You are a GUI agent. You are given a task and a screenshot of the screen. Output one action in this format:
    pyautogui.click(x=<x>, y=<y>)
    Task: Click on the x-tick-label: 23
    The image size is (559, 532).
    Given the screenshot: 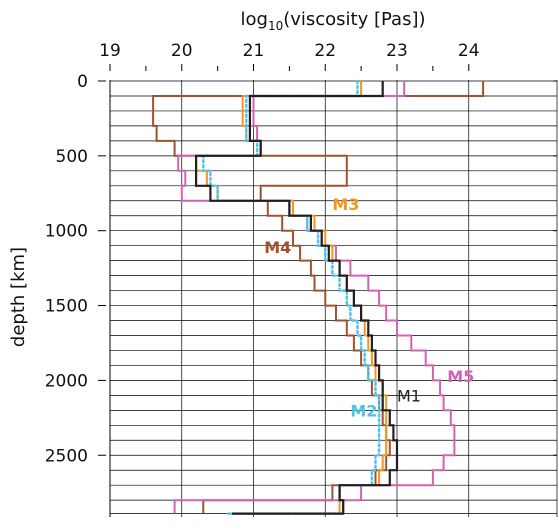 What is the action you would take?
    pyautogui.click(x=397, y=51)
    